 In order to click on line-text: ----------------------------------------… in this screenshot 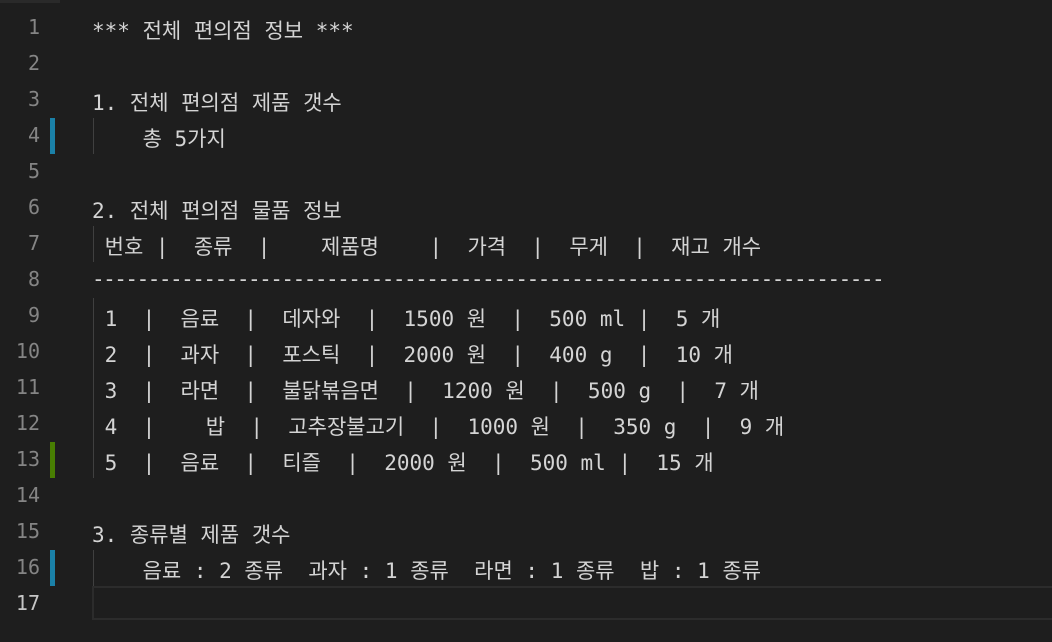, I will do `click(488, 279)`.